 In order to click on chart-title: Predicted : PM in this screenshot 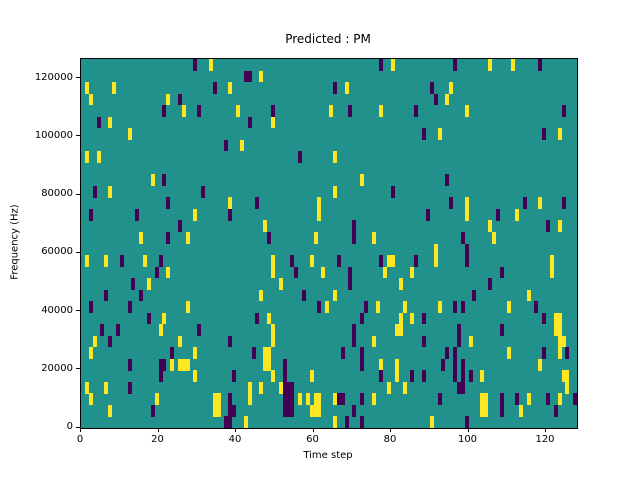, I will do `click(328, 39)`.